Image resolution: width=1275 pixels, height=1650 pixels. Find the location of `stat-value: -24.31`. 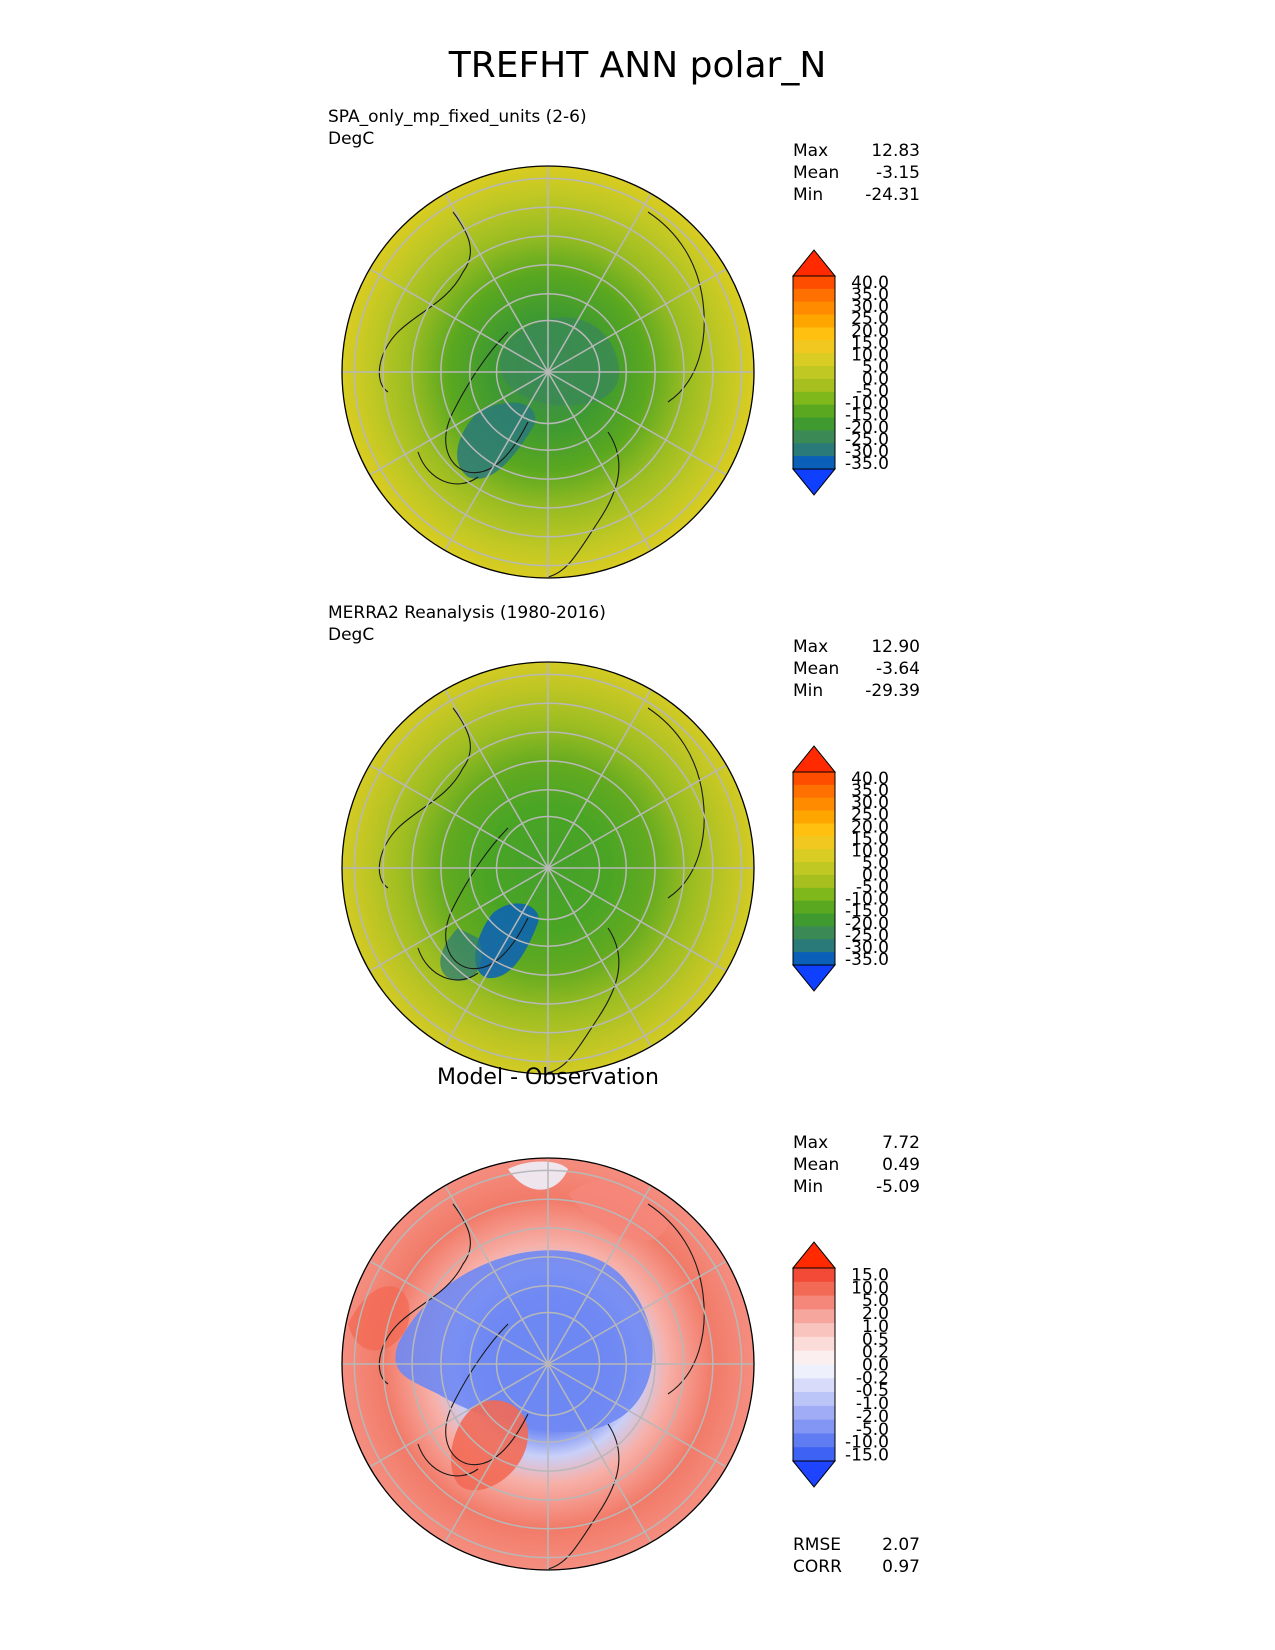

stat-value: -24.31 is located at coordinates (892, 195).